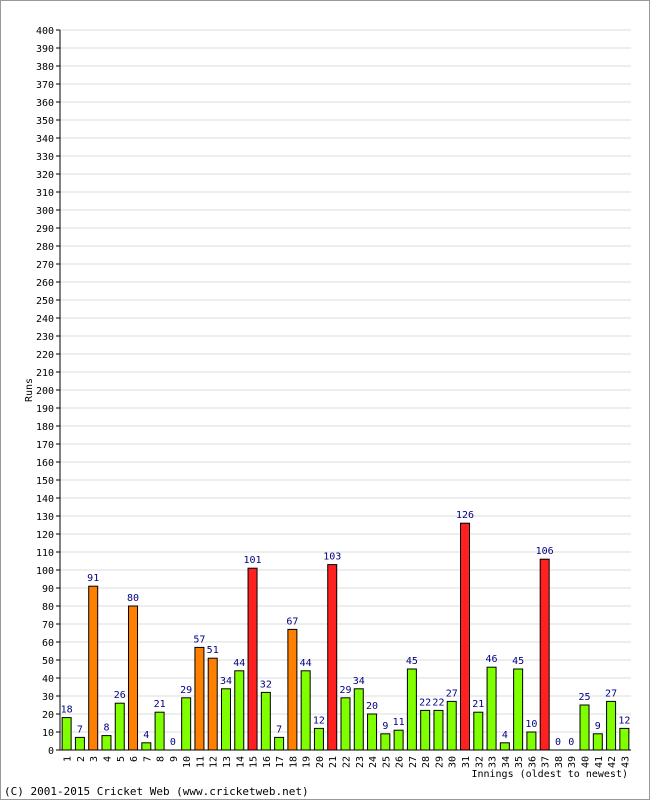 This screenshot has width=650, height=800. What do you see at coordinates (386, 762) in the screenshot?
I see `x-tick-label: 25` at bounding box center [386, 762].